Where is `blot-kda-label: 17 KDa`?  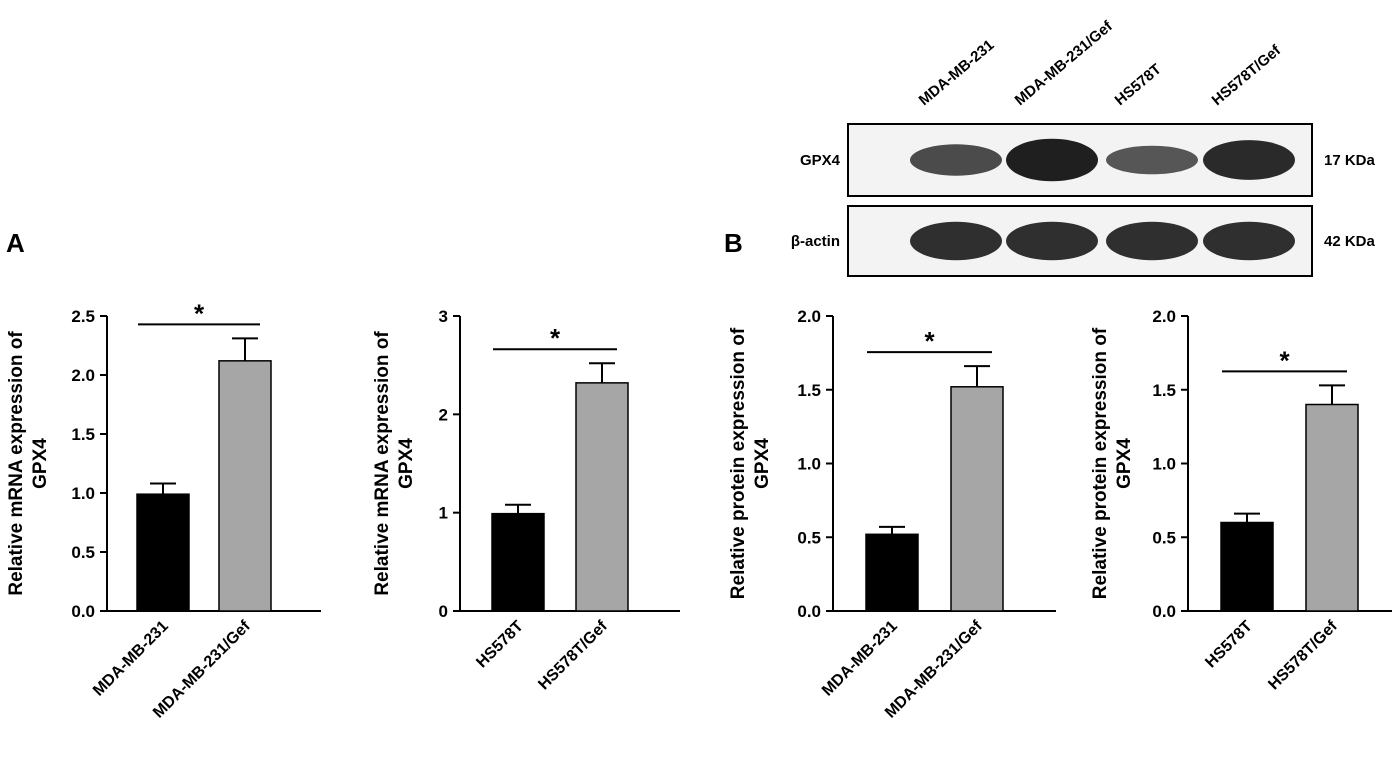 blot-kda-label: 17 KDa is located at coordinates (1350, 160).